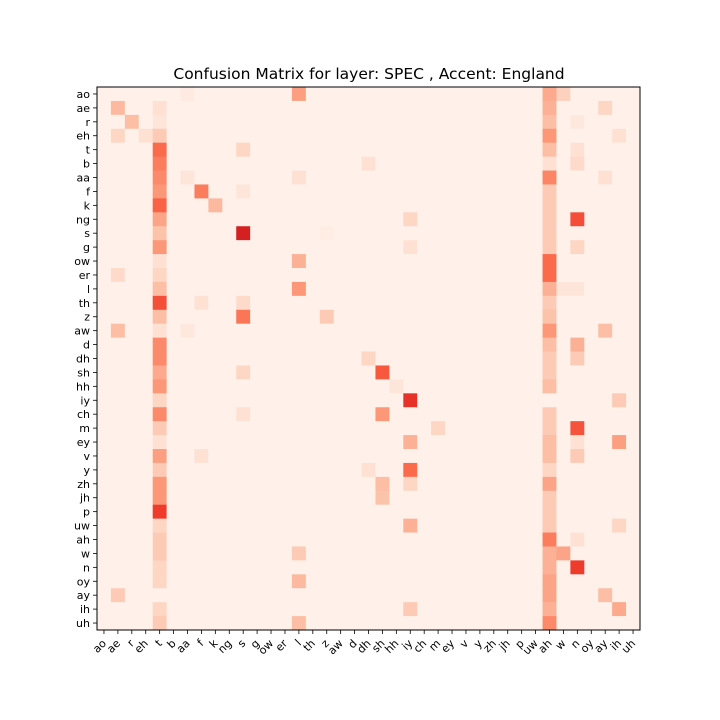  I want to click on cell-z-aa, so click(187, 317).